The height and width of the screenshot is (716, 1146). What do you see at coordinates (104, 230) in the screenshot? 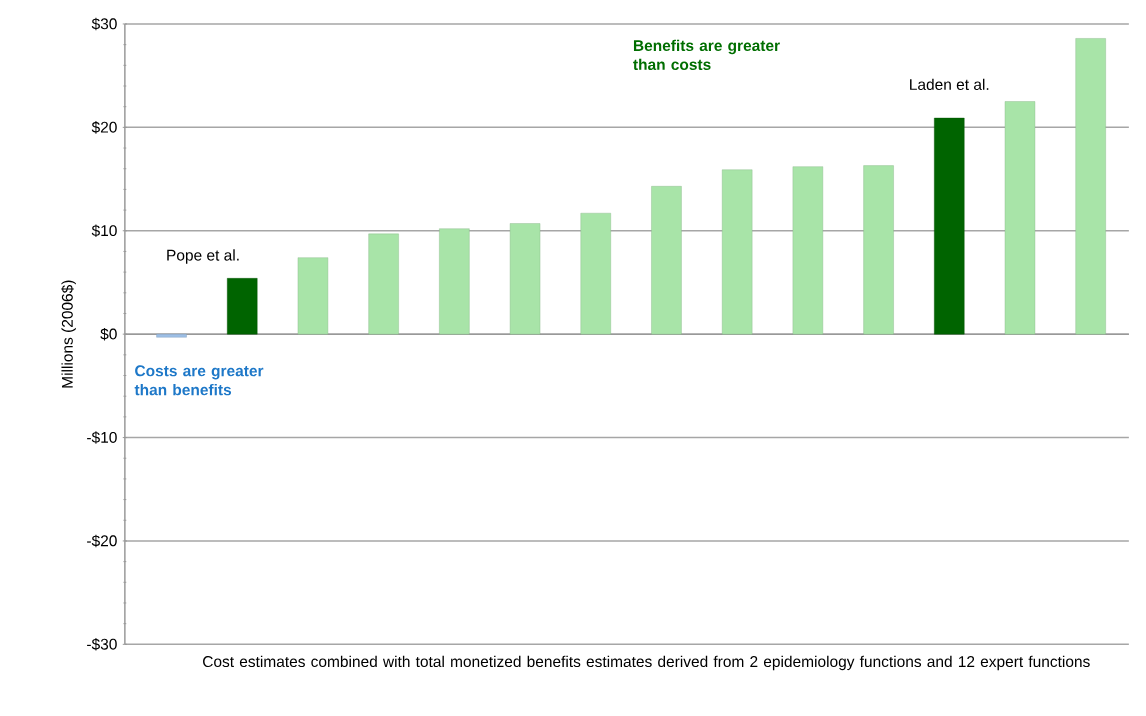
I see `y-tick-label: $10` at bounding box center [104, 230].